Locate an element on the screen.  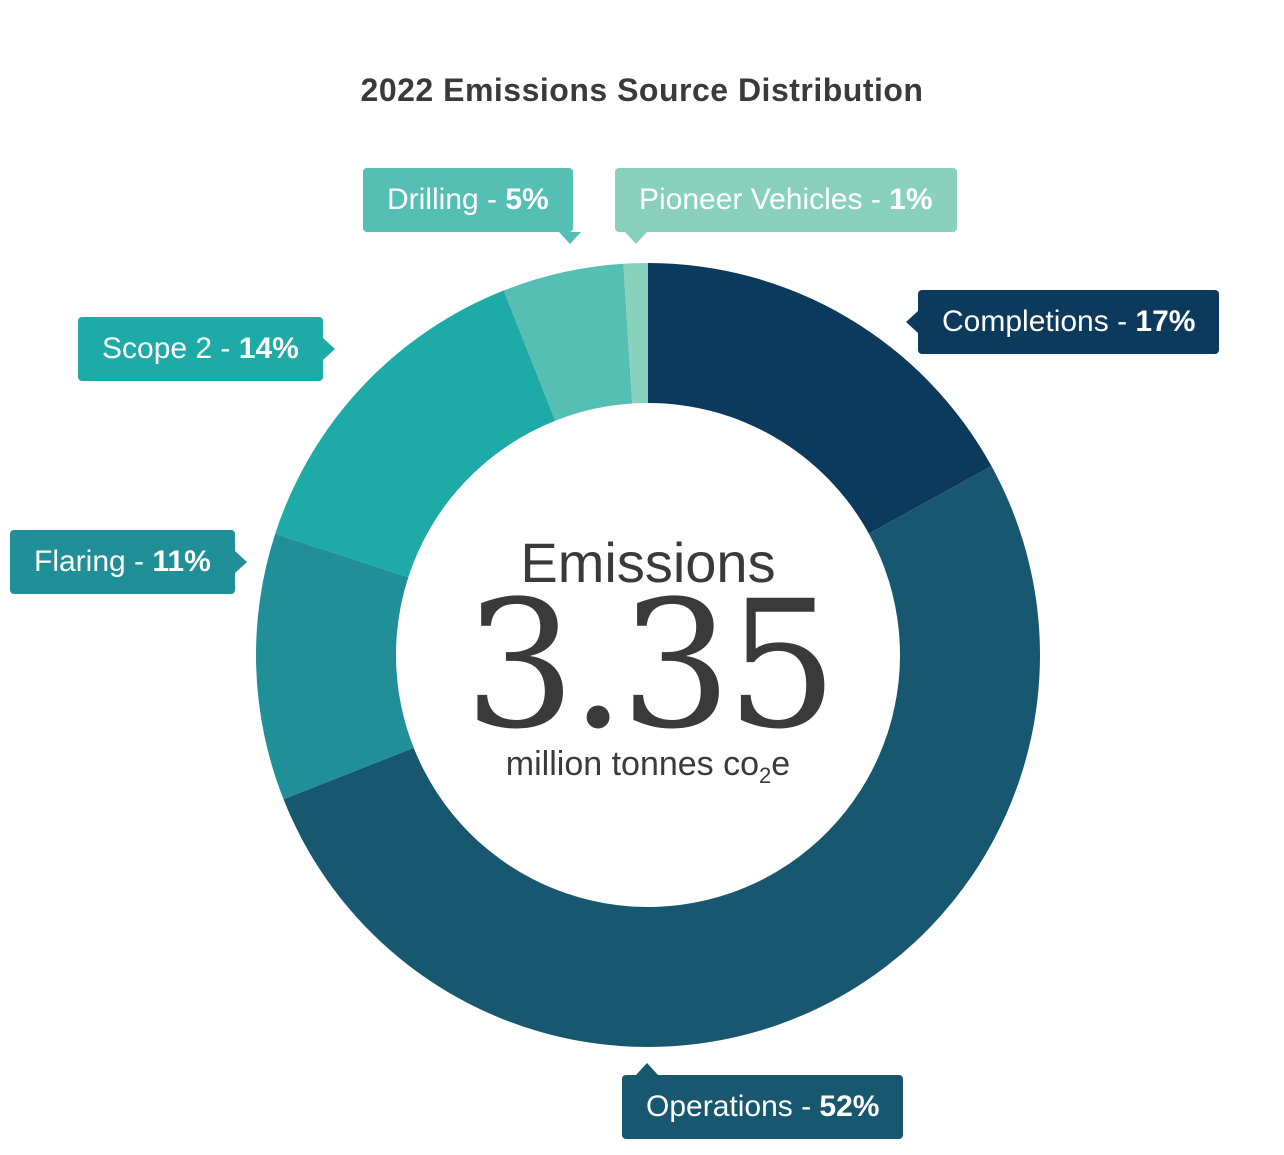
donut-slice-drilling is located at coordinates (568, 342).